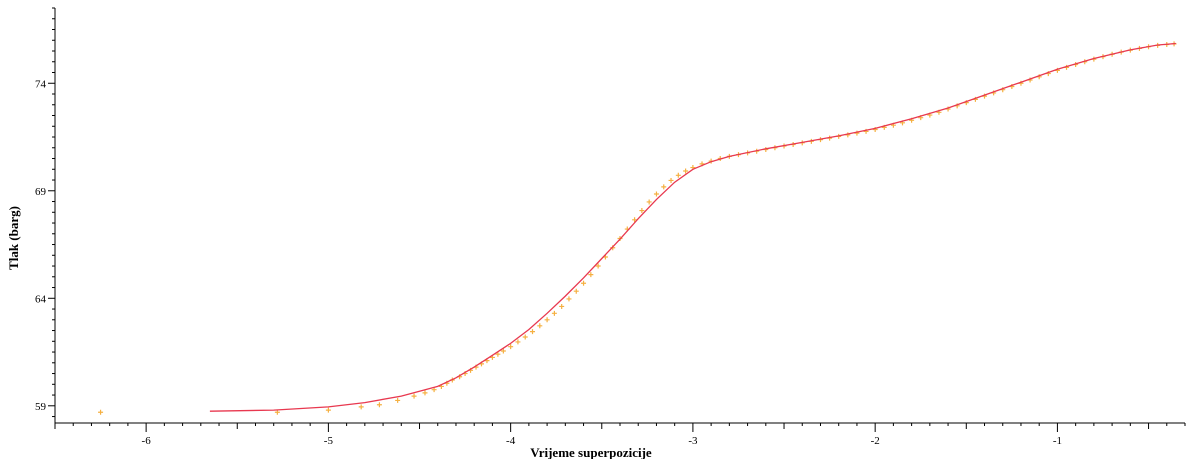 This screenshot has width=1193, height=459. Describe the element at coordinates (41, 84) in the screenshot. I see `y-tick-label: 74` at that location.